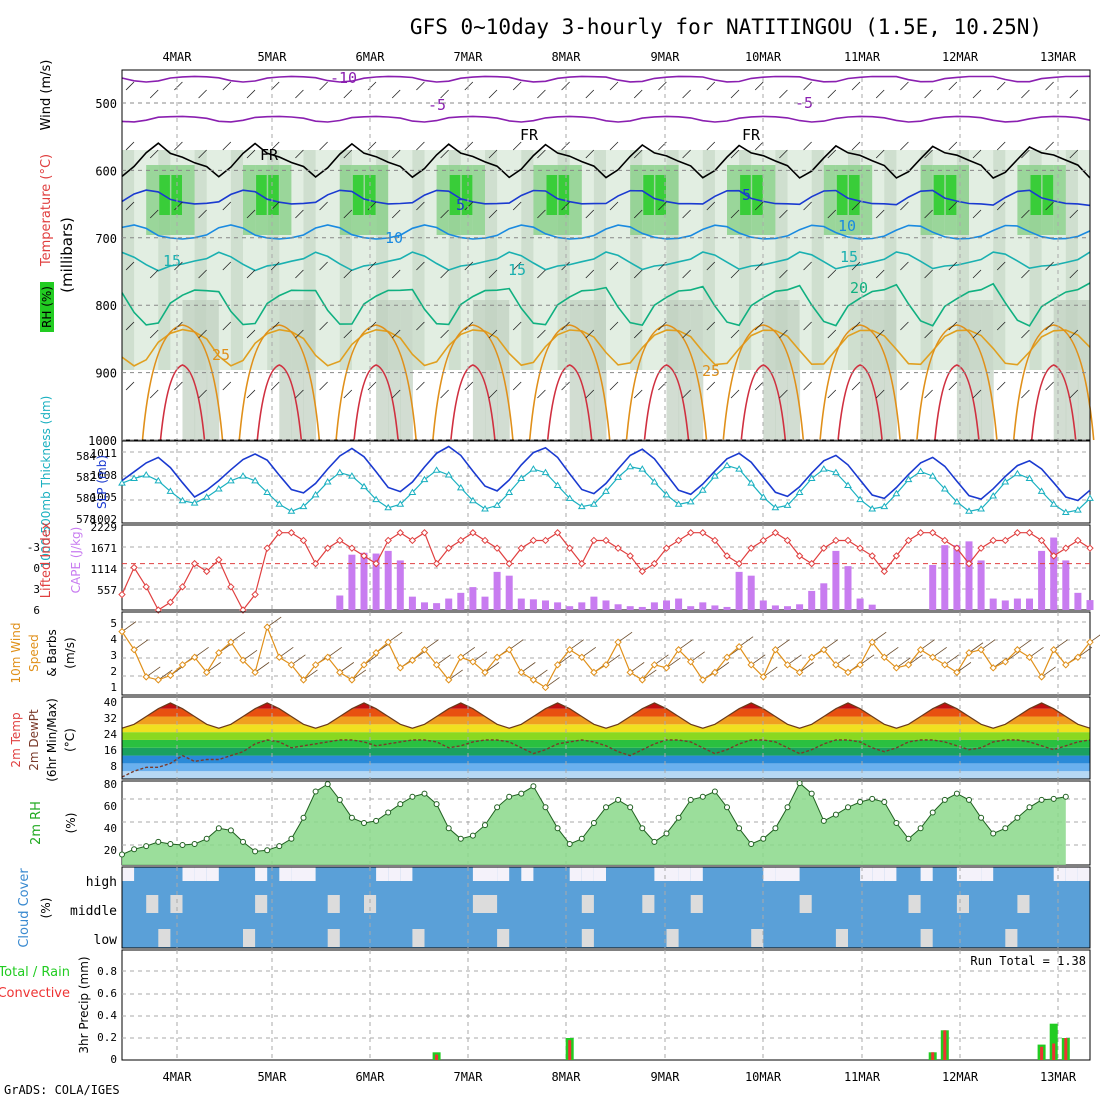  Describe the element at coordinates (606, 907) in the screenshot. I see `cloud-panel-frame` at that location.